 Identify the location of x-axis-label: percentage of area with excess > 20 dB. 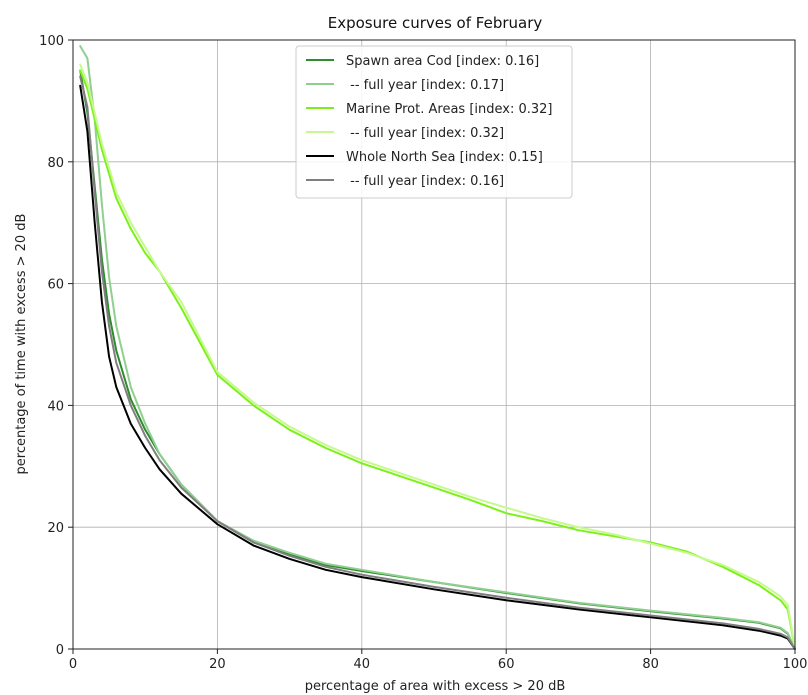
(435, 686).